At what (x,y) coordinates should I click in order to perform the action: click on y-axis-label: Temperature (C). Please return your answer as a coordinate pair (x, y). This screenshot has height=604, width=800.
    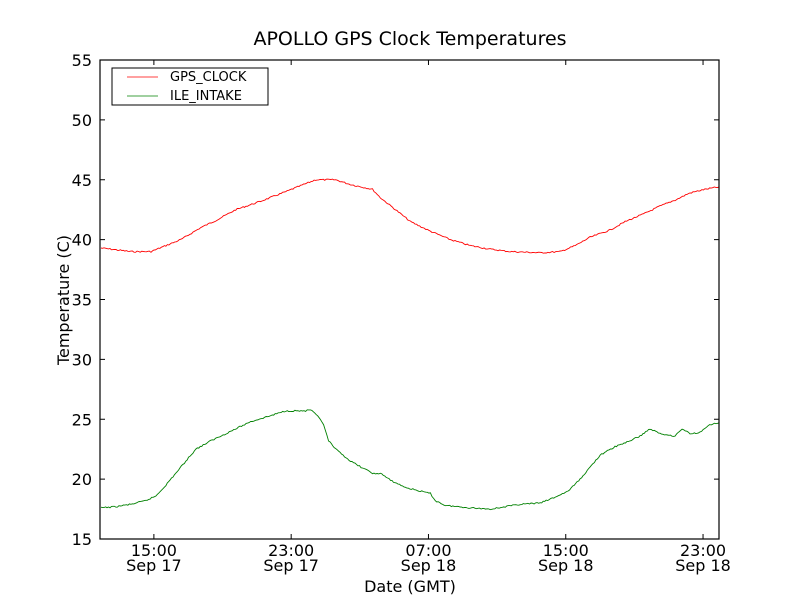
    Looking at the image, I should click on (63, 300).